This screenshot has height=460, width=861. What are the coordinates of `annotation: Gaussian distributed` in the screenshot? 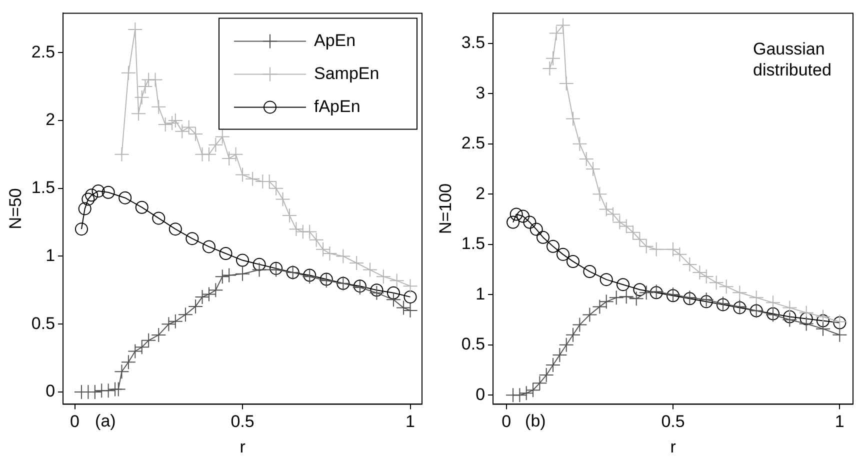 It's located at (792, 59).